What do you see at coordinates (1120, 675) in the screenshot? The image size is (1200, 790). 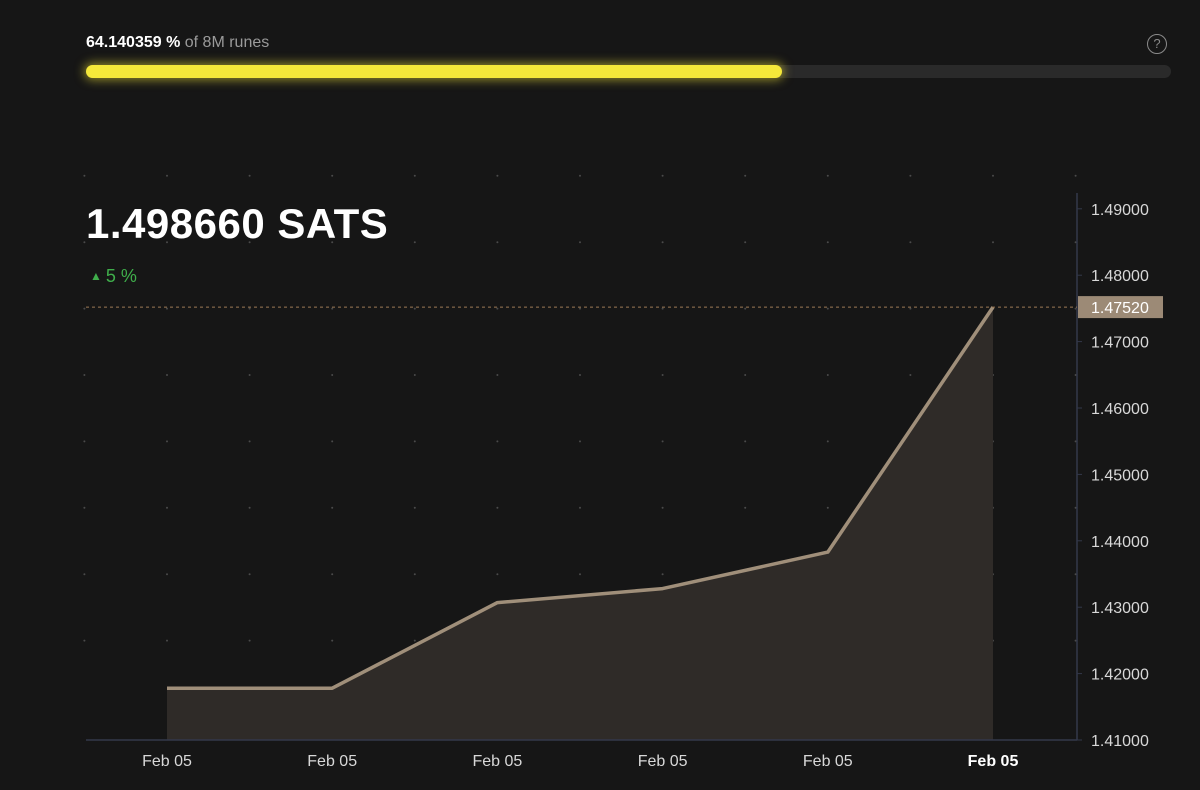 I see `y-tick-label: 1.42000` at bounding box center [1120, 675].